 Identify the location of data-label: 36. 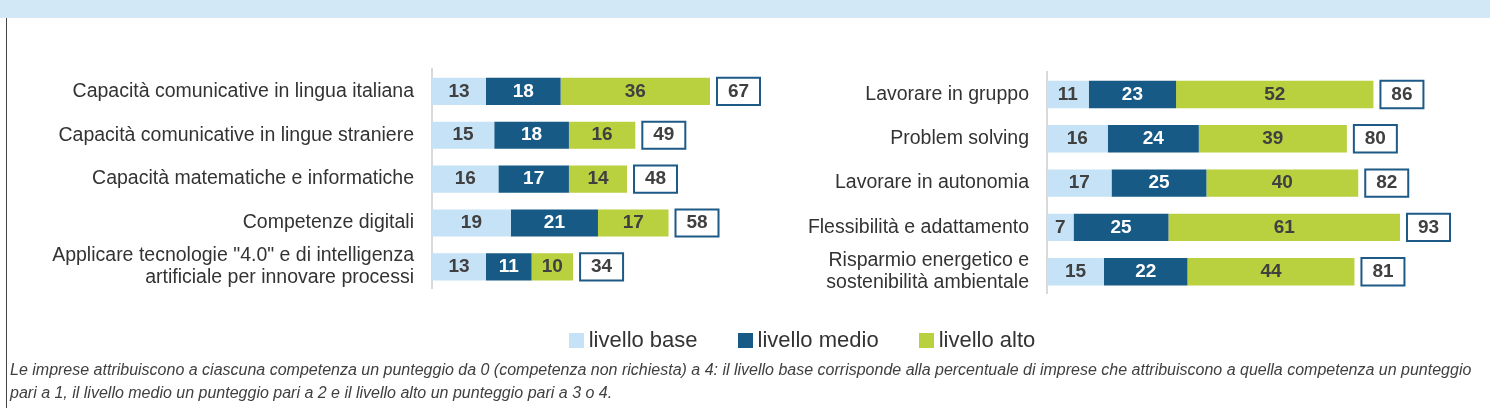
(635, 90).